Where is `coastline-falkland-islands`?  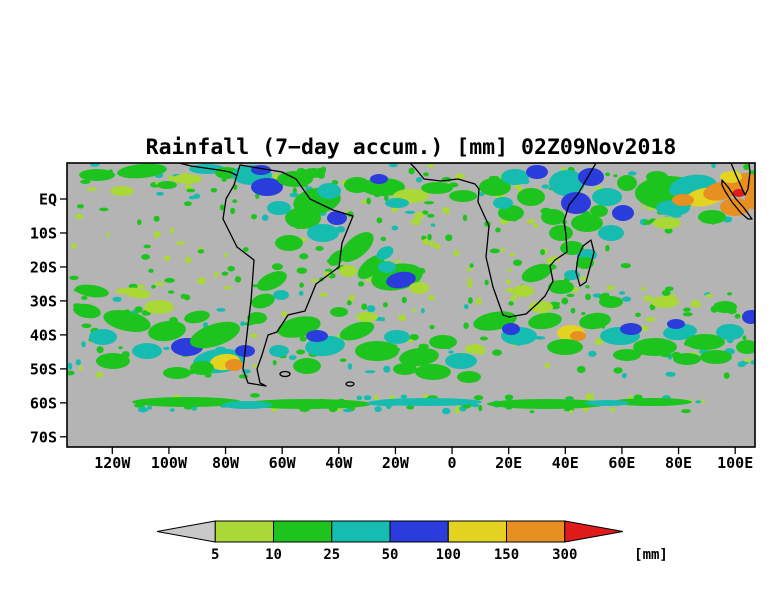 coastline-falkland-islands is located at coordinates (285, 374).